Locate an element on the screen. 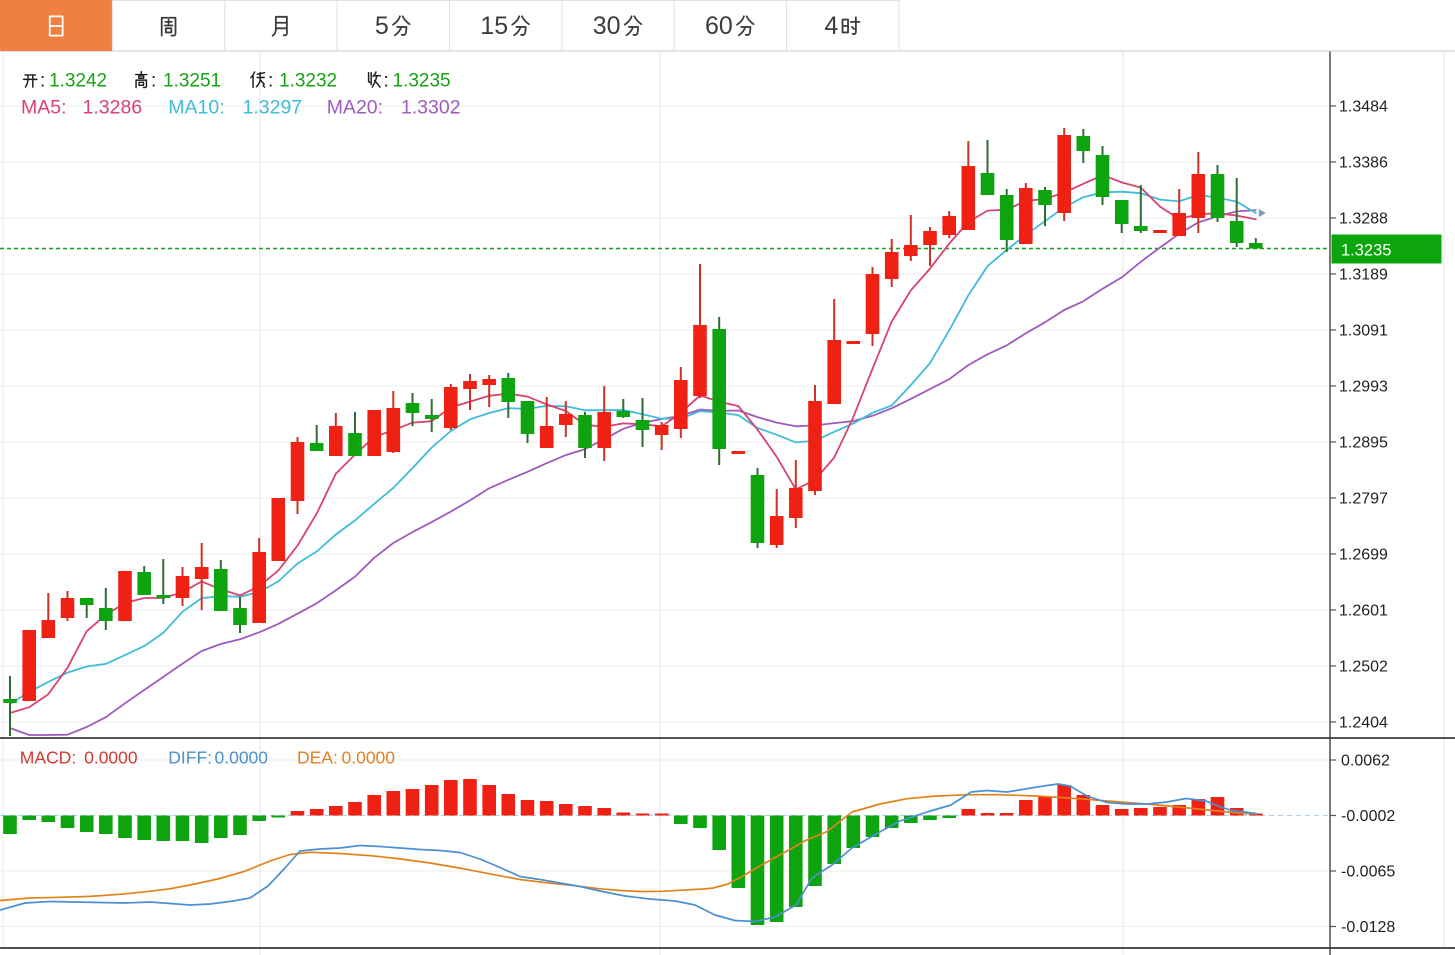  svg-text: 1.3286 is located at coordinates (113, 108).